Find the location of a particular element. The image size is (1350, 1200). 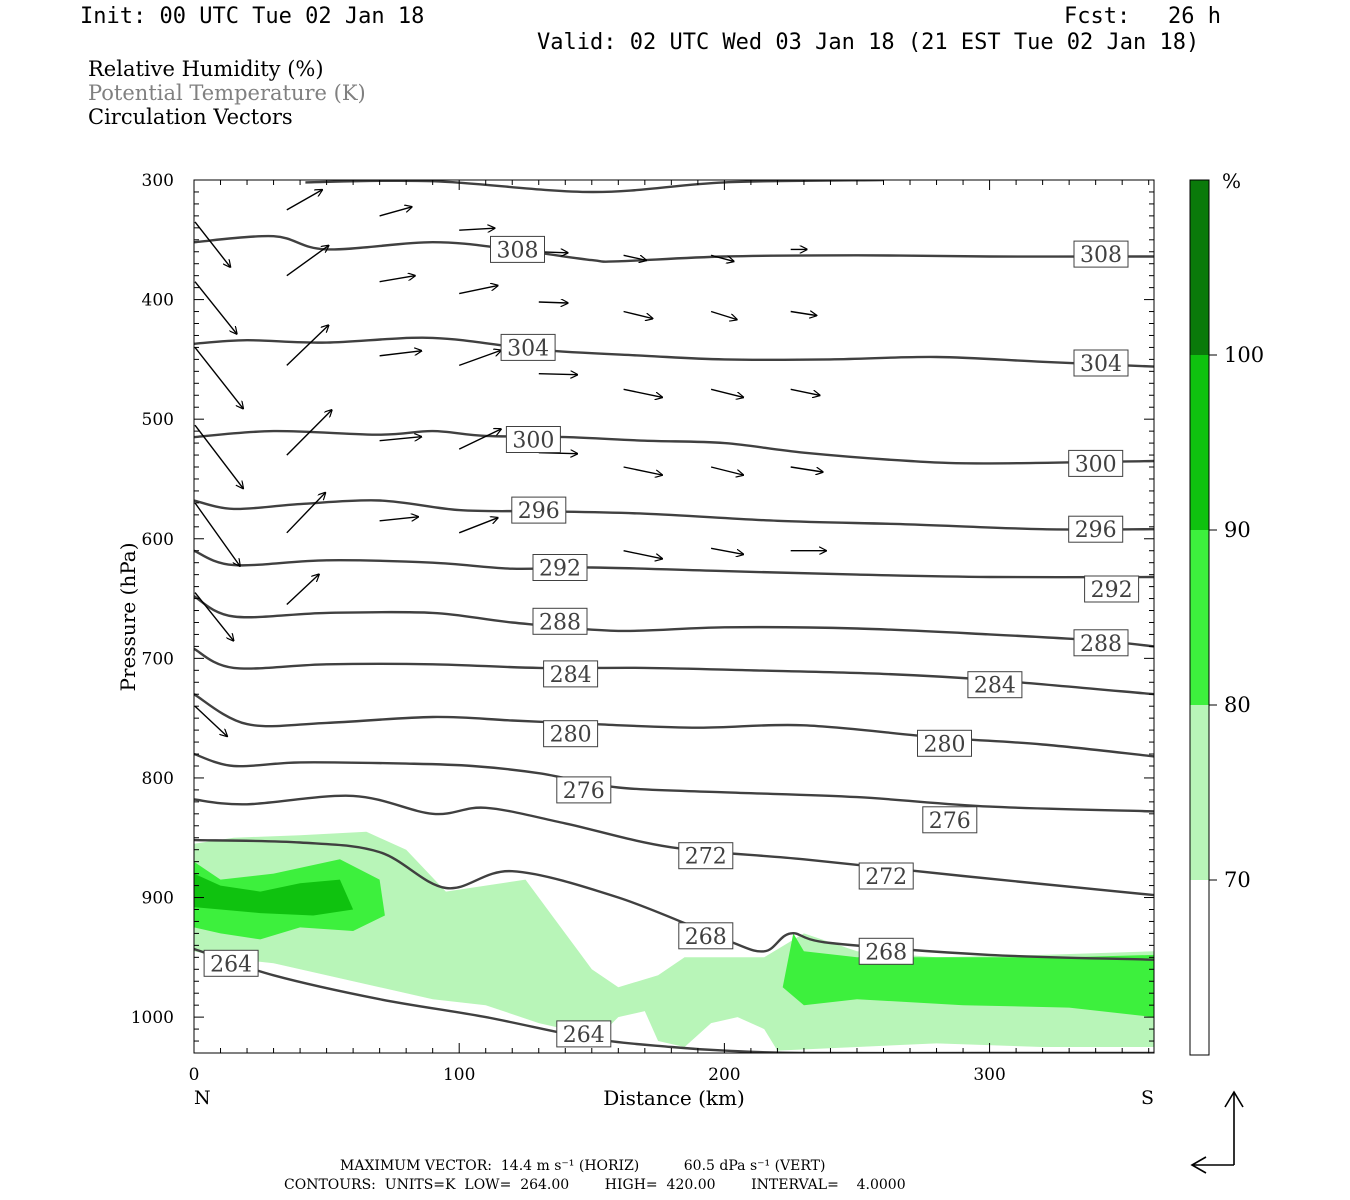

theta-label-292: 292 is located at coordinates (560, 568).